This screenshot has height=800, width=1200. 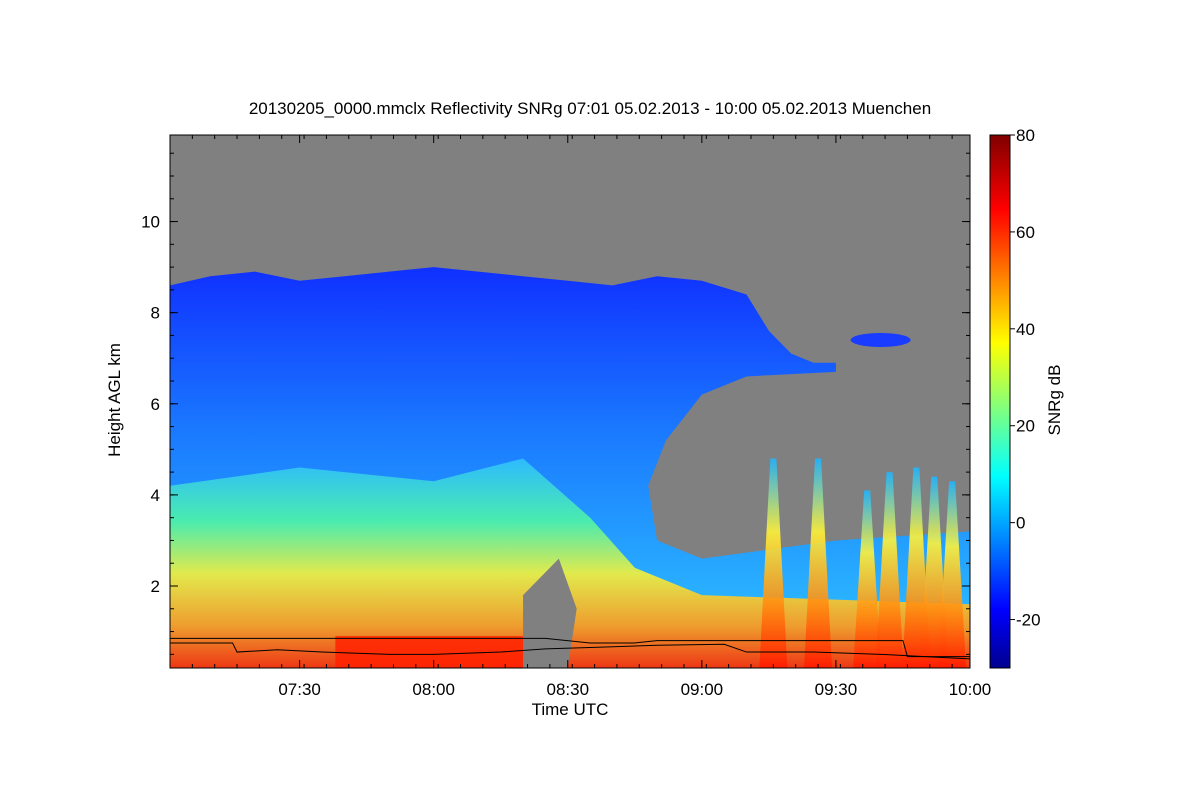 What do you see at coordinates (880, 340) in the screenshot?
I see `detached-cloud-patch` at bounding box center [880, 340].